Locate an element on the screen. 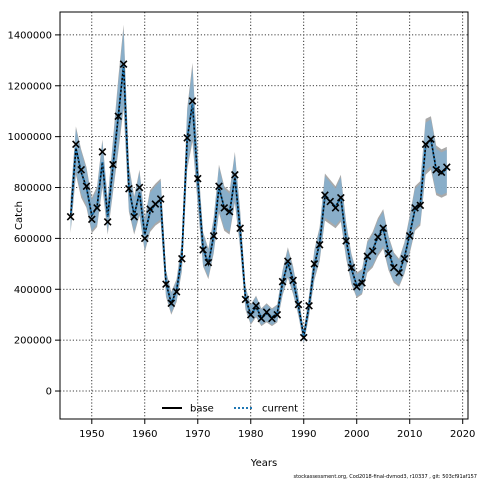  y-tick-label: 200000 is located at coordinates (33, 341).